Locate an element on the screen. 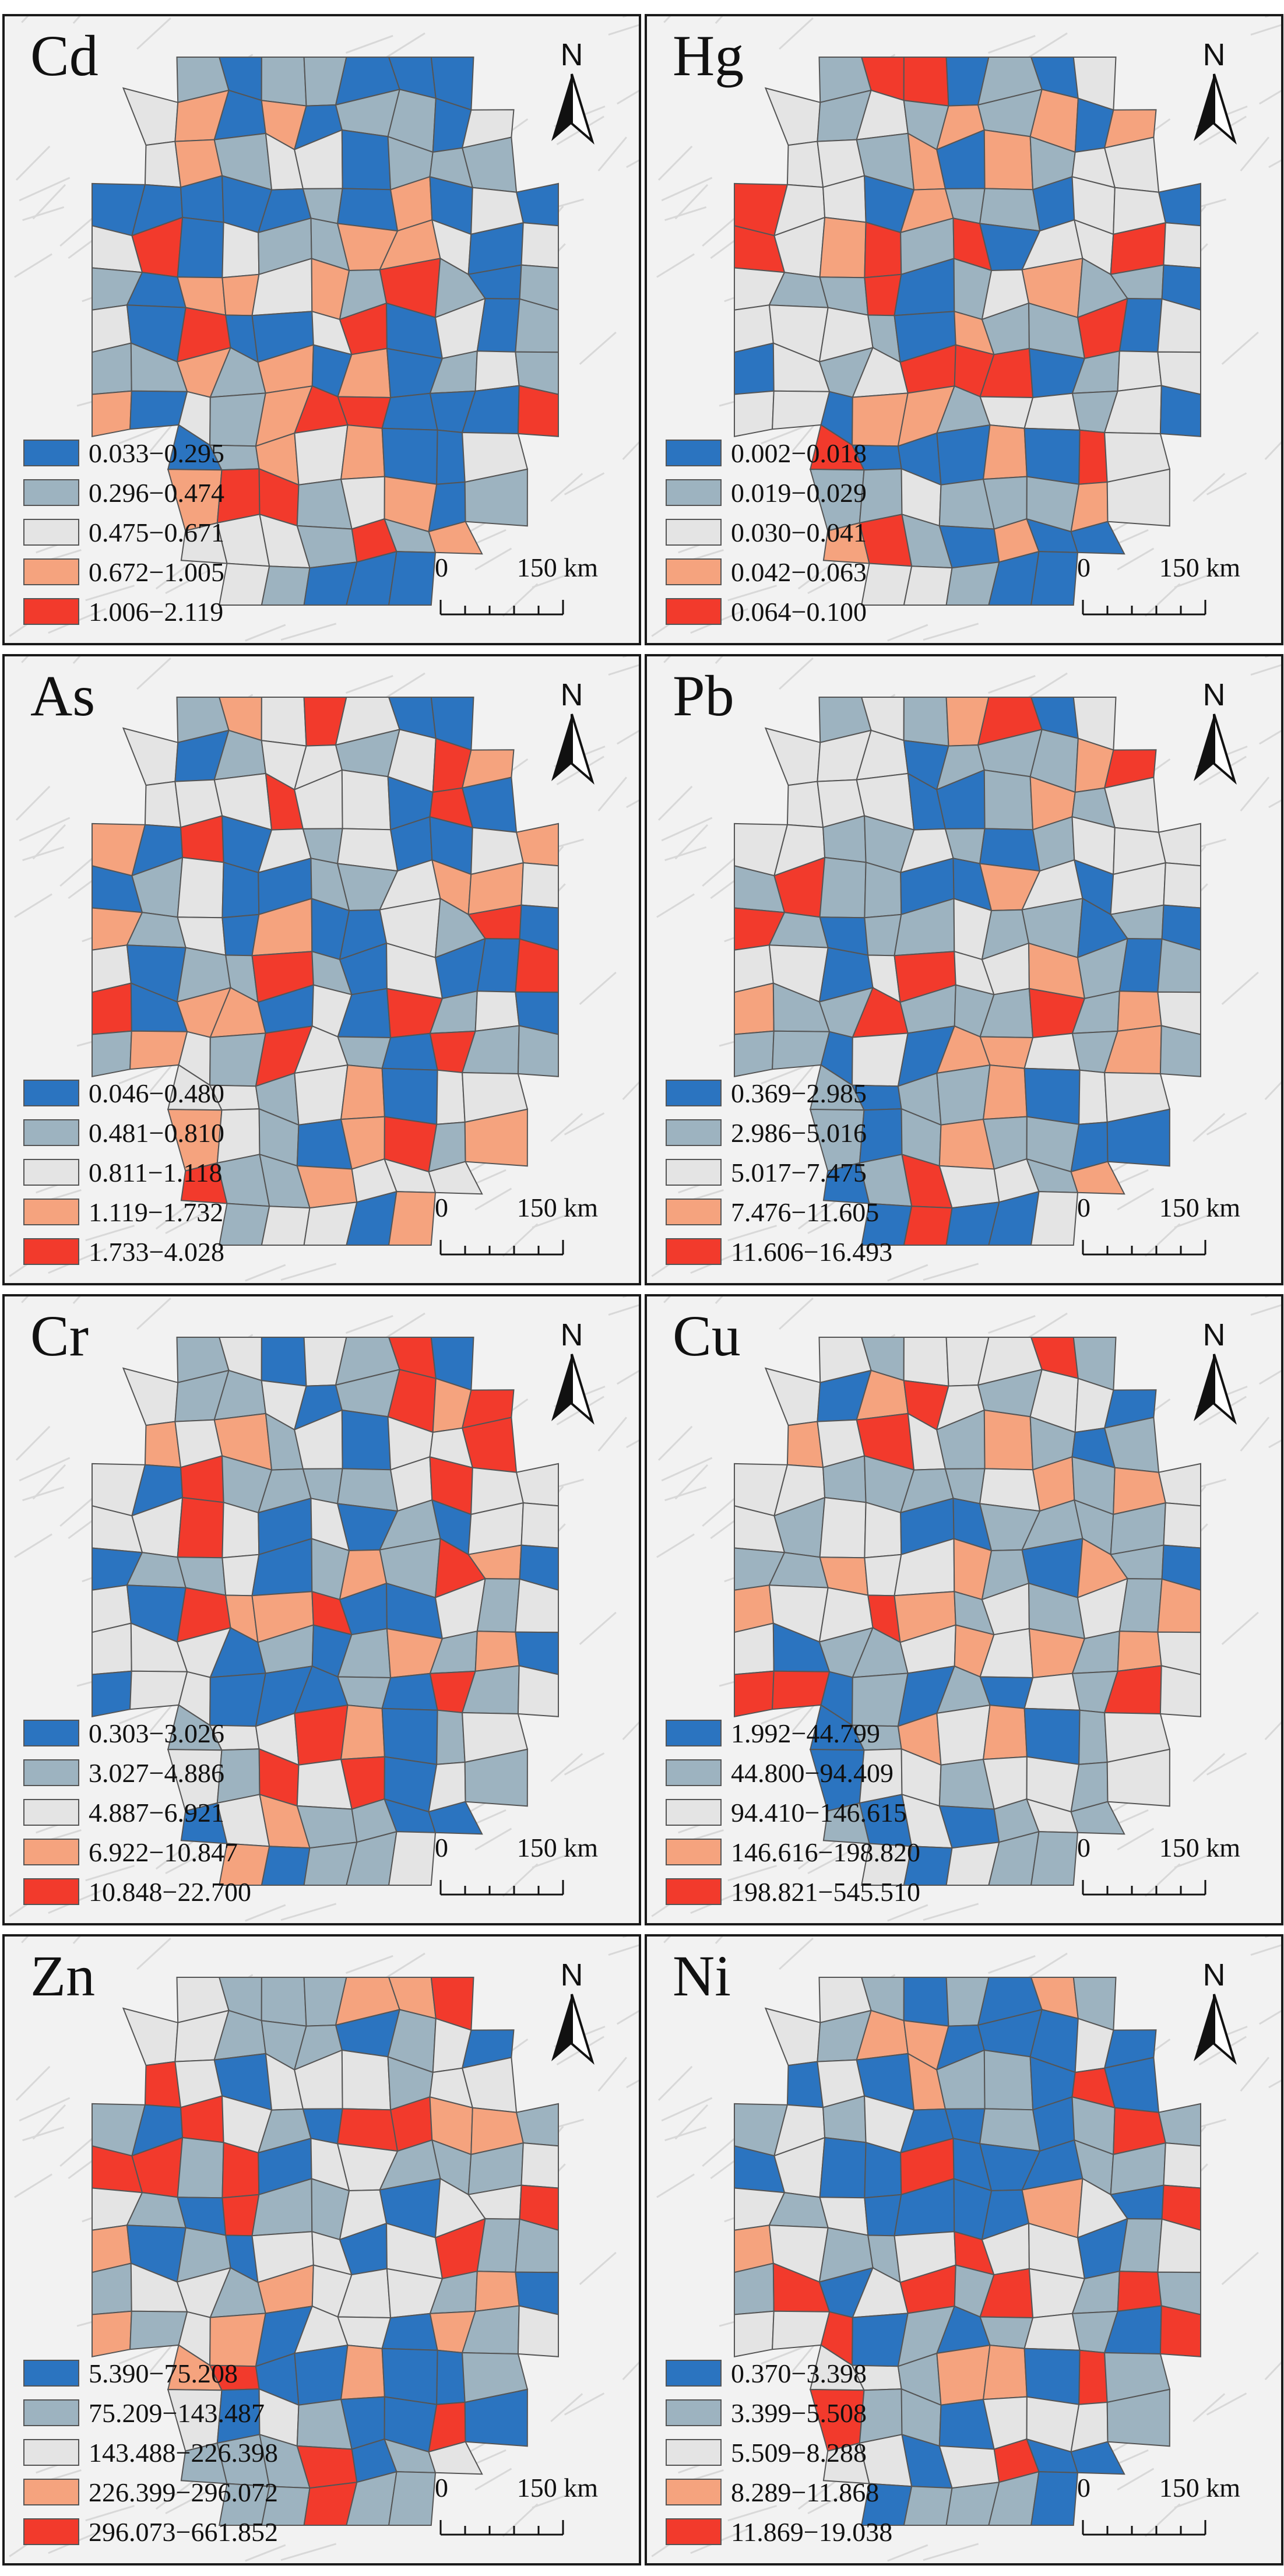 The height and width of the screenshot is (2576, 1284). legend-item: 3.027−4.886 is located at coordinates (137, 1773).